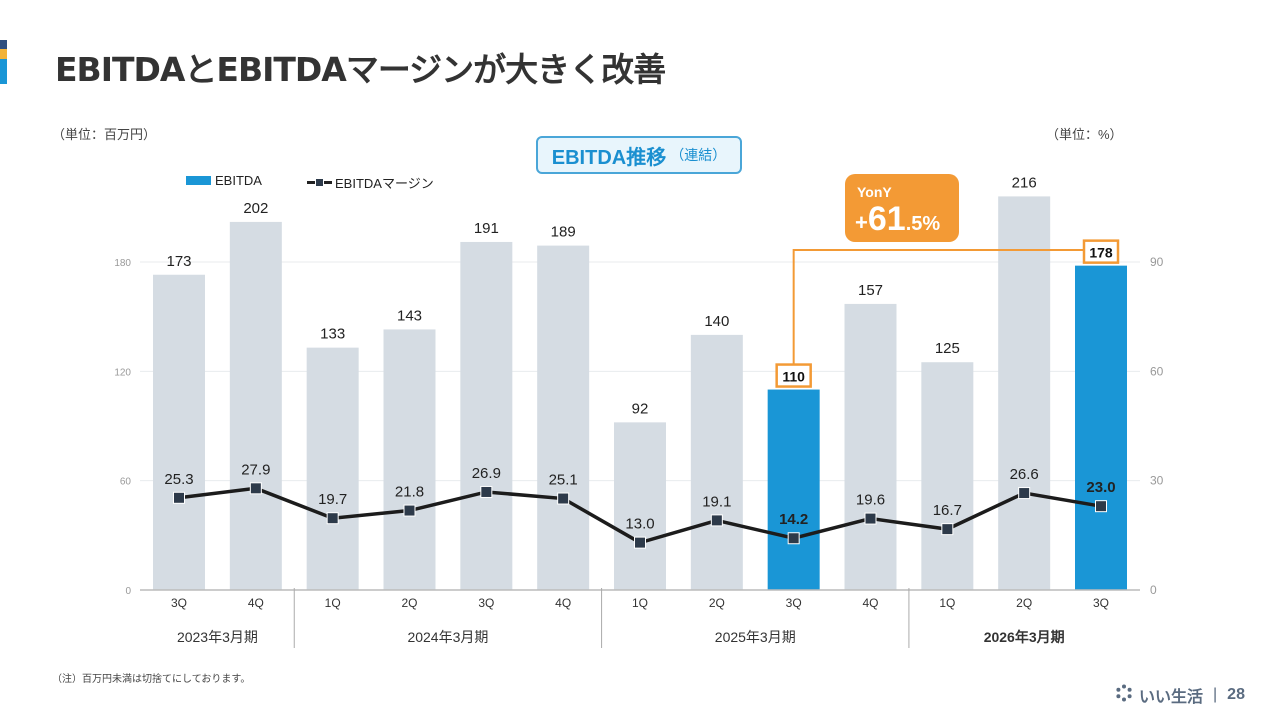 The height and width of the screenshot is (720, 1280). What do you see at coordinates (332, 499) in the screenshot?
I see `margin-value-label: 19.7` at bounding box center [332, 499].